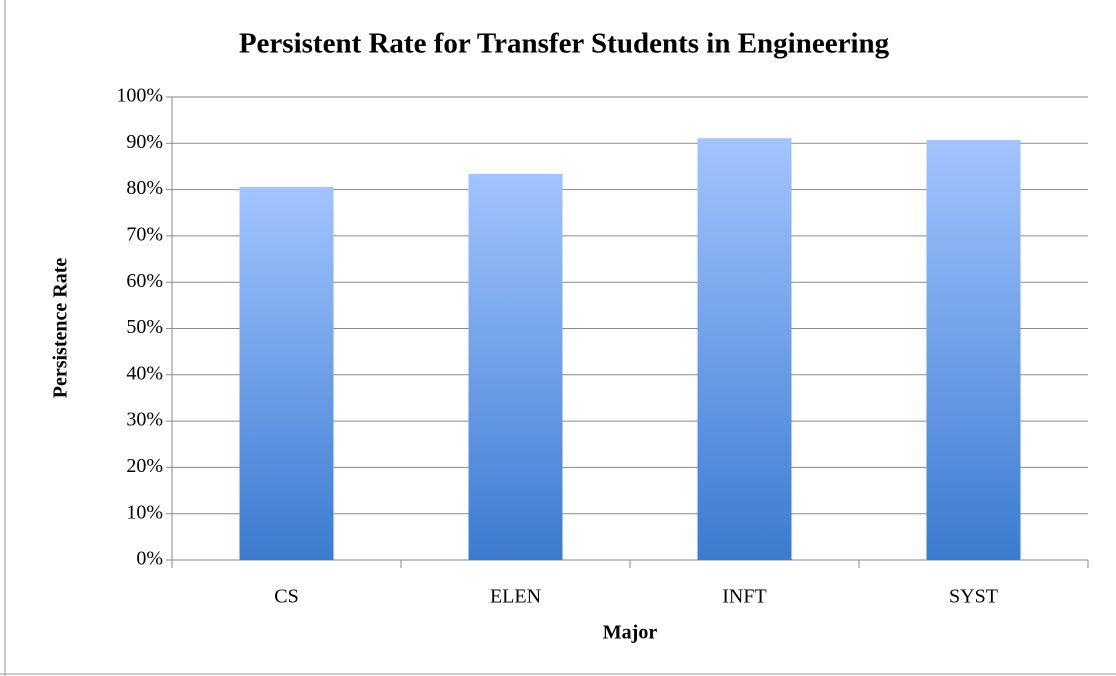 The height and width of the screenshot is (676, 1116). Describe the element at coordinates (144, 234) in the screenshot. I see `y-tick-label: 70%` at that location.